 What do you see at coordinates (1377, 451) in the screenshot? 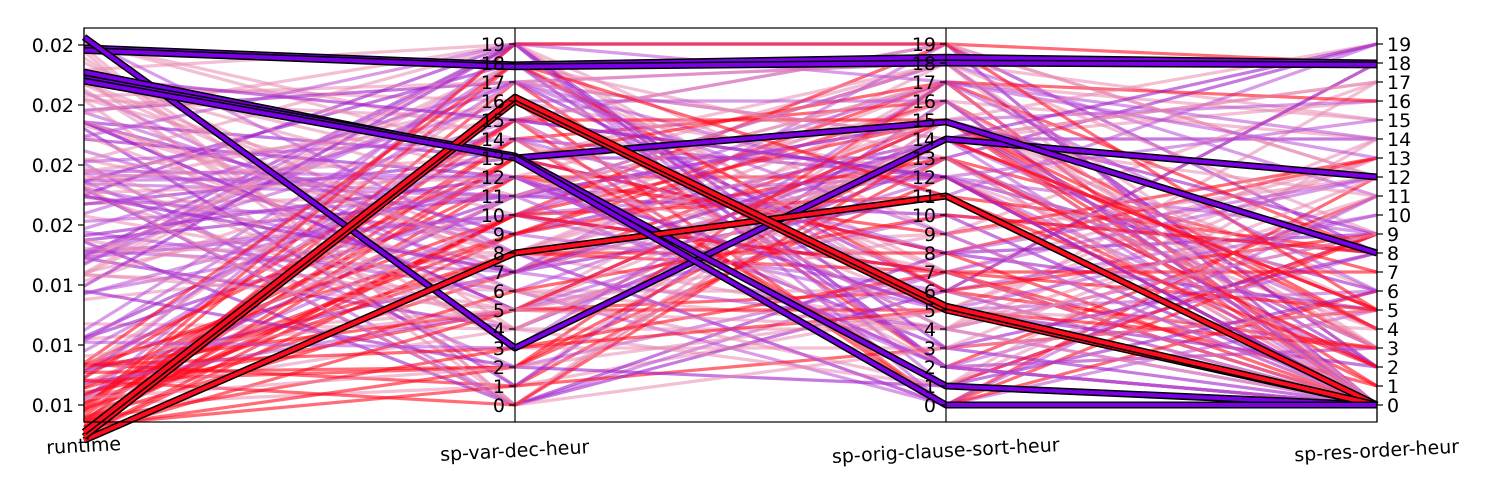
I see `axis-label: sp-res-order-heur` at bounding box center [1377, 451].